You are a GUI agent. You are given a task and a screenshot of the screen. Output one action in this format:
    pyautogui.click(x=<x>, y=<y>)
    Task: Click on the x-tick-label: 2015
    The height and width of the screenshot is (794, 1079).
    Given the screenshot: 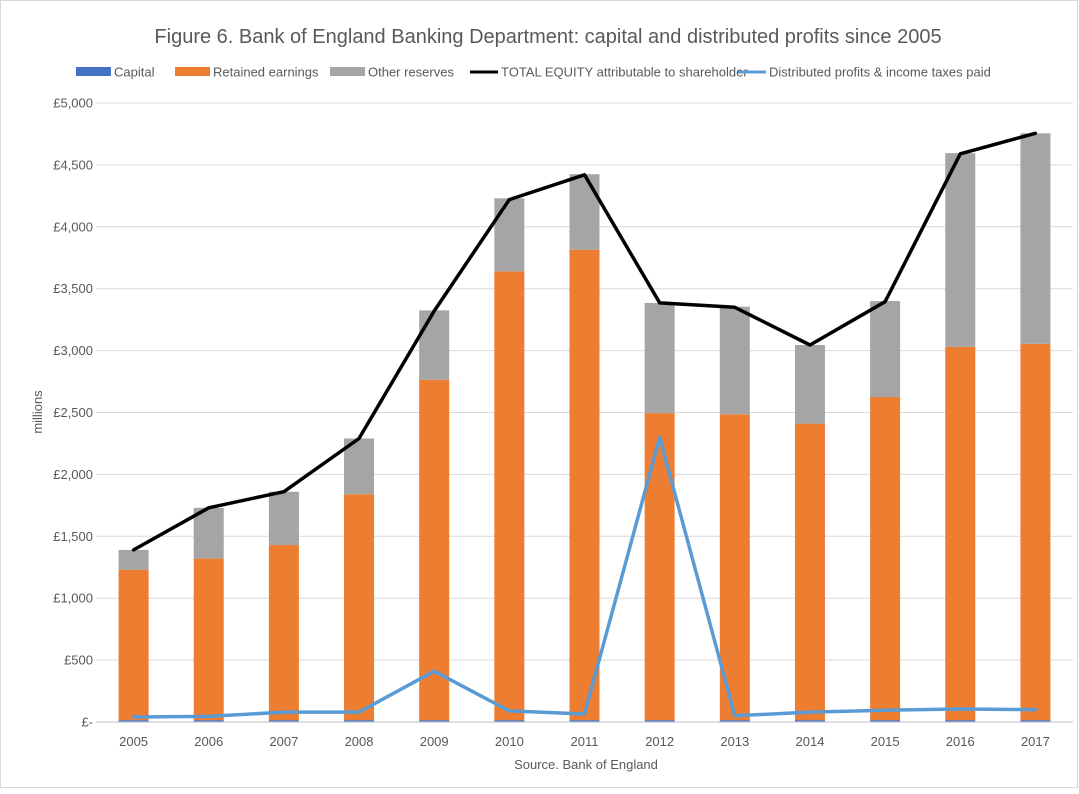 What is the action you would take?
    pyautogui.click(x=885, y=741)
    